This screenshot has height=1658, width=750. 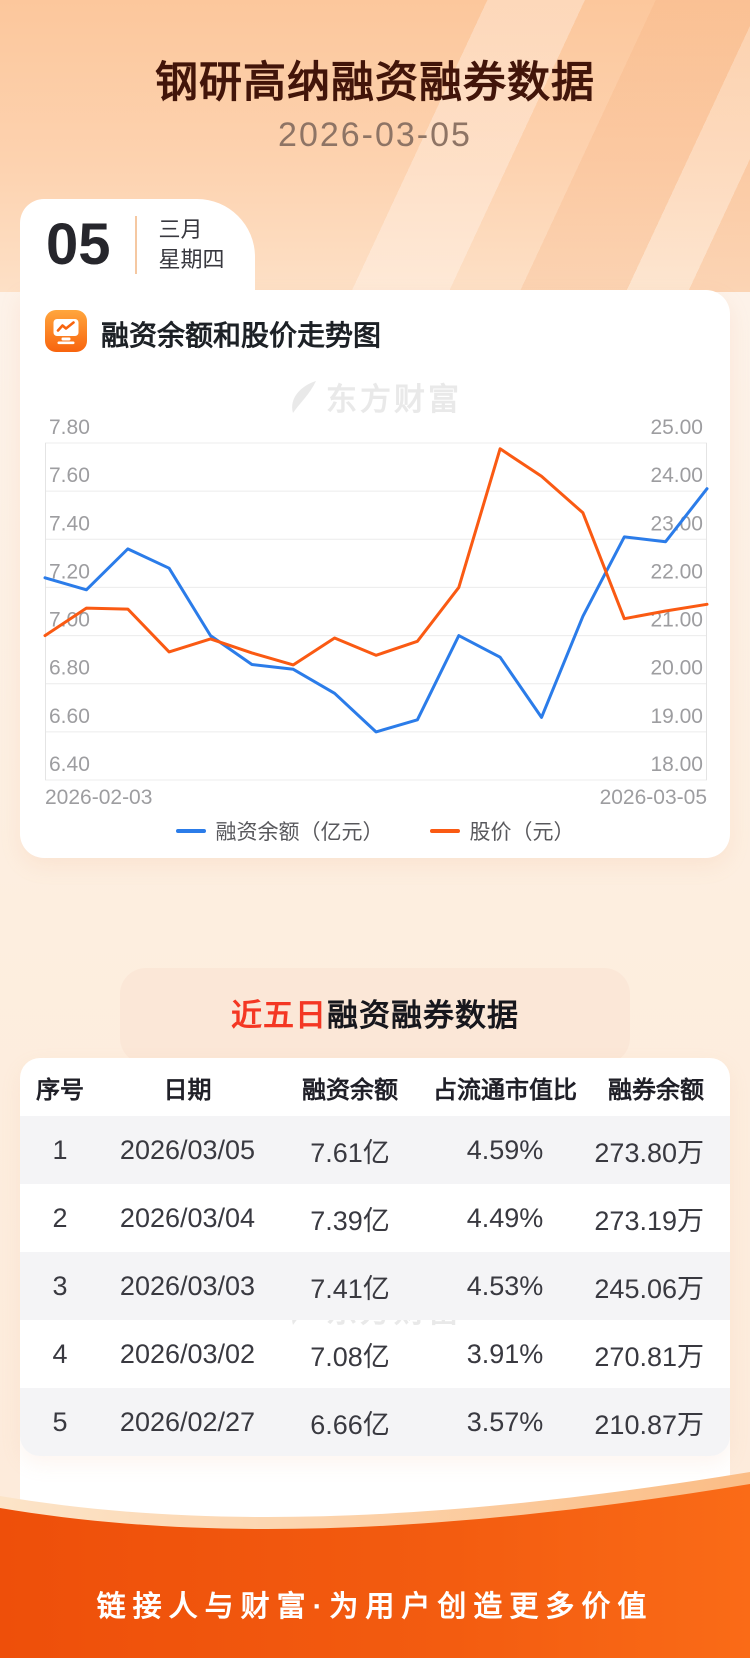 I want to click on table-row: 4 2026/03/02 7.08亿 3.91% 270.81万, so click(x=375, y=1354).